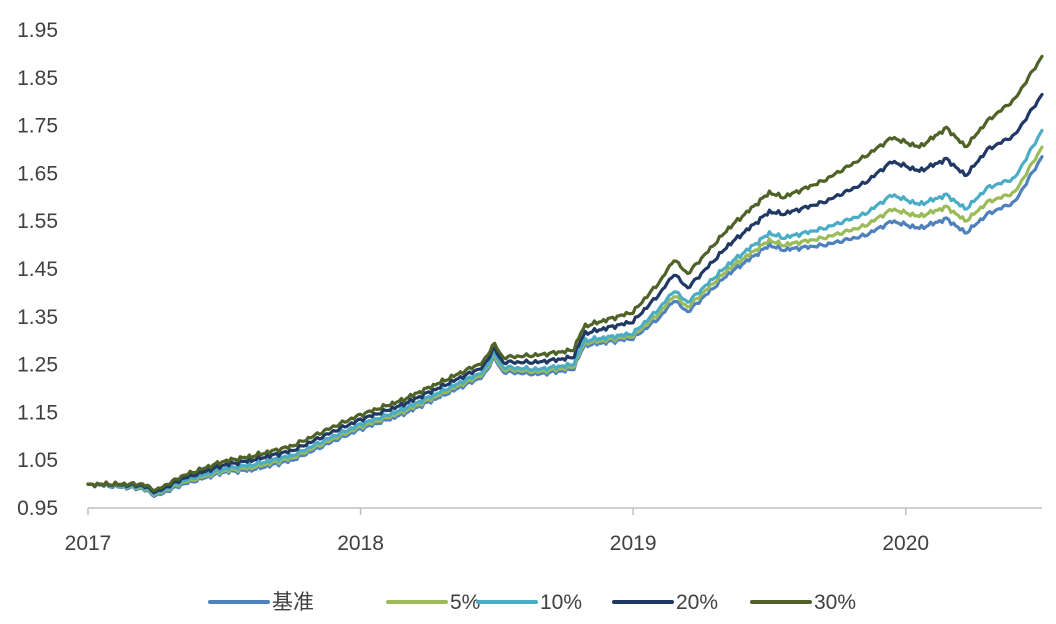 Image resolution: width=1056 pixels, height=624 pixels. What do you see at coordinates (37, 78) in the screenshot?
I see `y-tick-label: 1.85` at bounding box center [37, 78].